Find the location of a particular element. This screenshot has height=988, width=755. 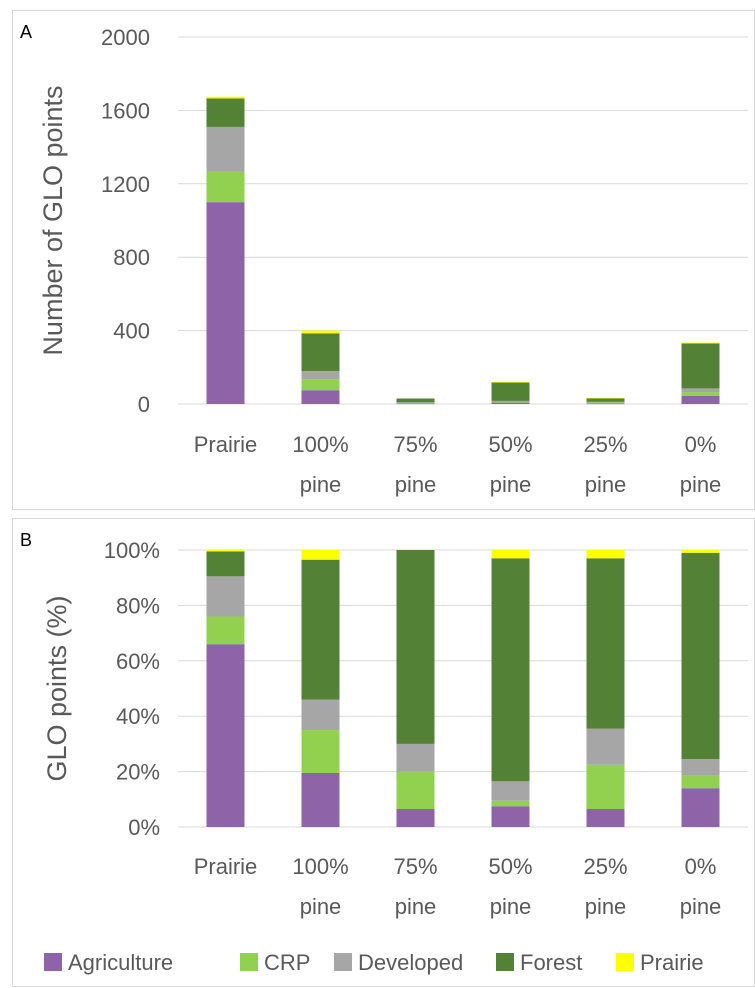

legend-label: Developed is located at coordinates (410, 962).